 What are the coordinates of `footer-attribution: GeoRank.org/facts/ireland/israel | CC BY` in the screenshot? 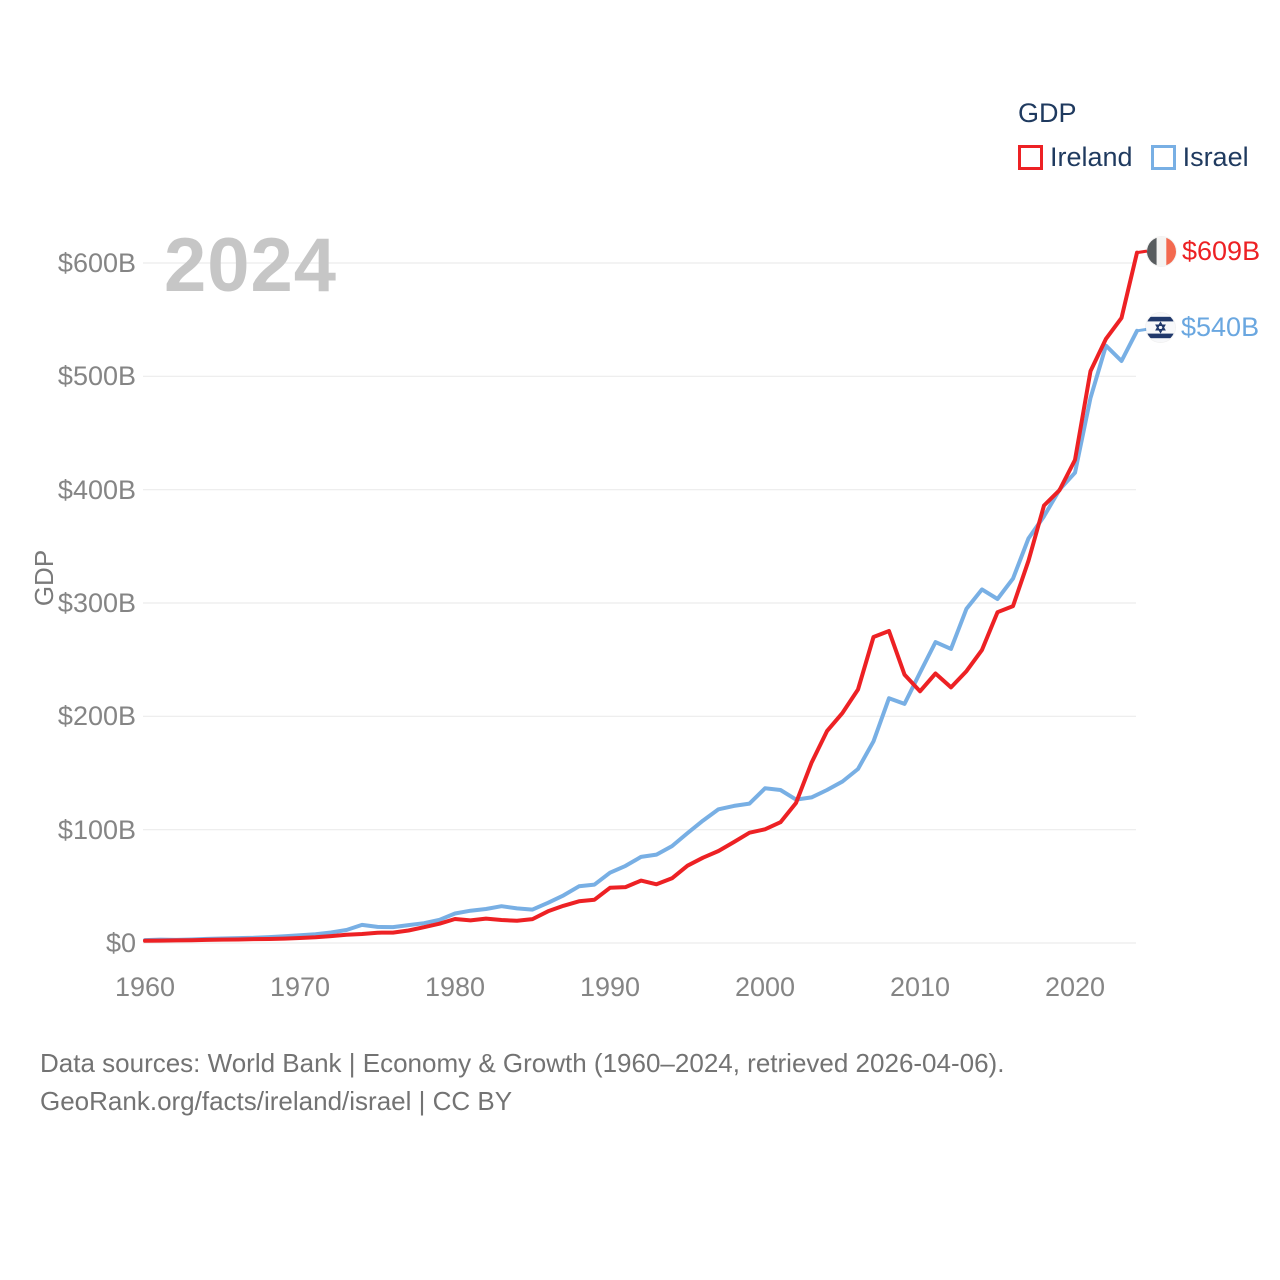 It's located at (276, 1101).